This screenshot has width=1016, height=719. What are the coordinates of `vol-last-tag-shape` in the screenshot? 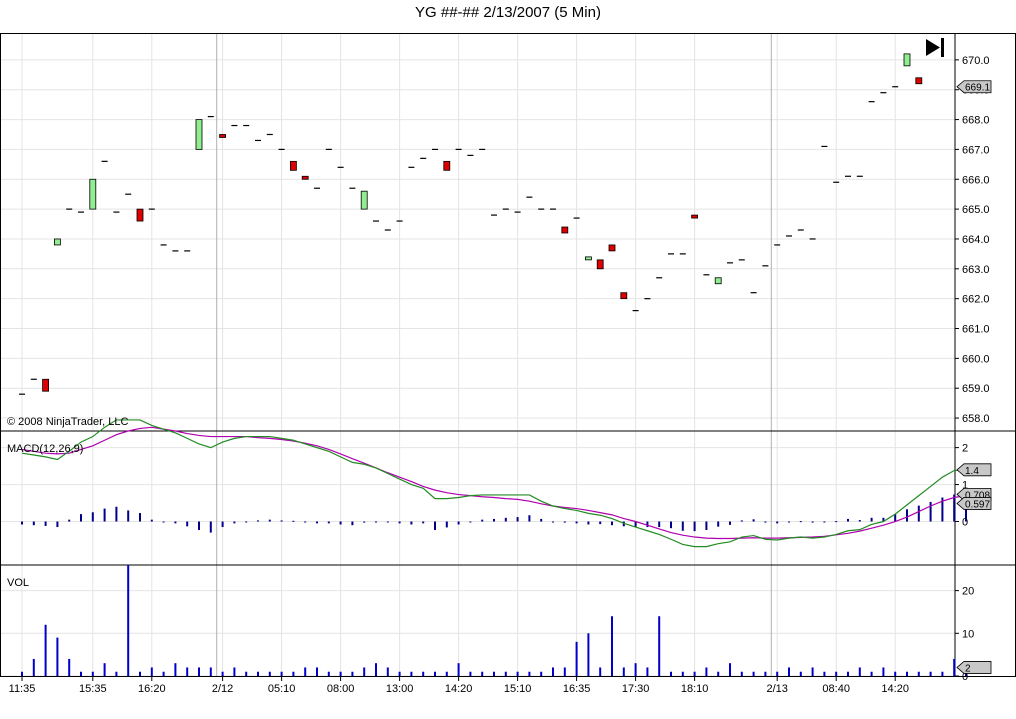 It's located at (974, 667).